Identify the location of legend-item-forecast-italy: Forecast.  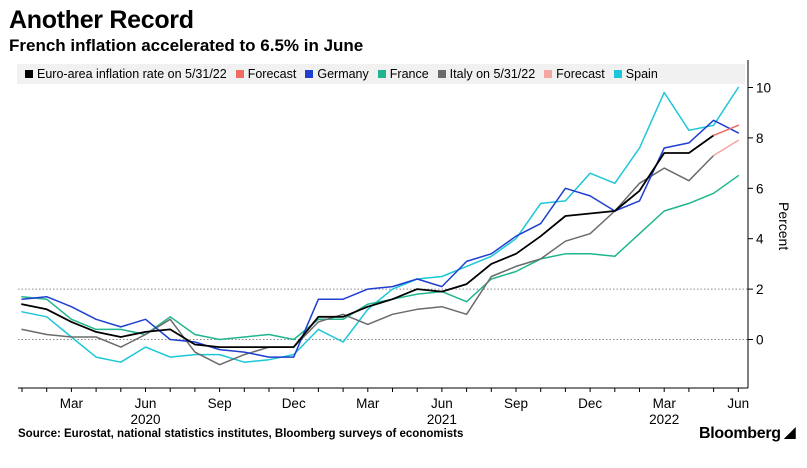
(574, 74).